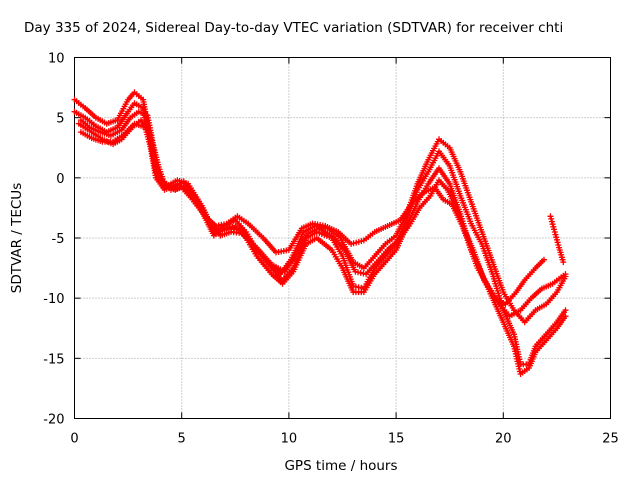  Describe the element at coordinates (53, 359) in the screenshot. I see `y-tick-label: -15` at that location.